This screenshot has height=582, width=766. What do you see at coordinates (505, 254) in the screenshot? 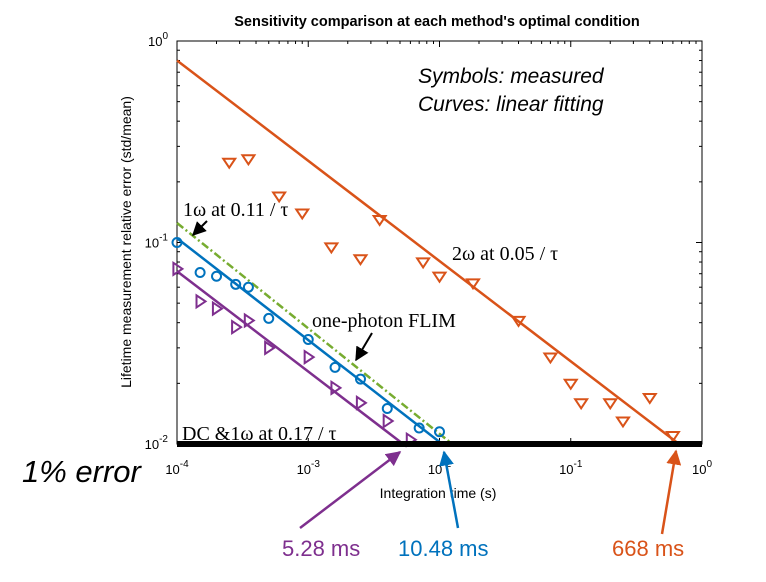
I see `label-2omega: 2ω at 0.05 / τ` at bounding box center [505, 254].